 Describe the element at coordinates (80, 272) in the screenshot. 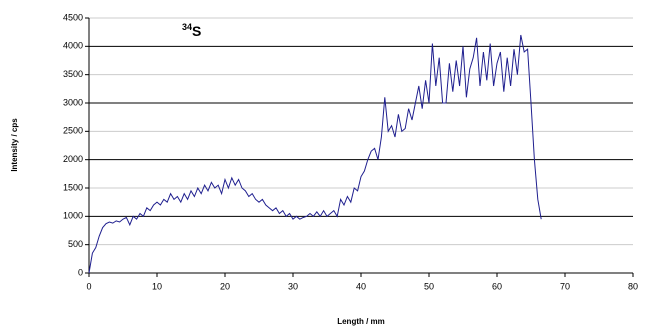

I see `y-tick-label: 0` at that location.